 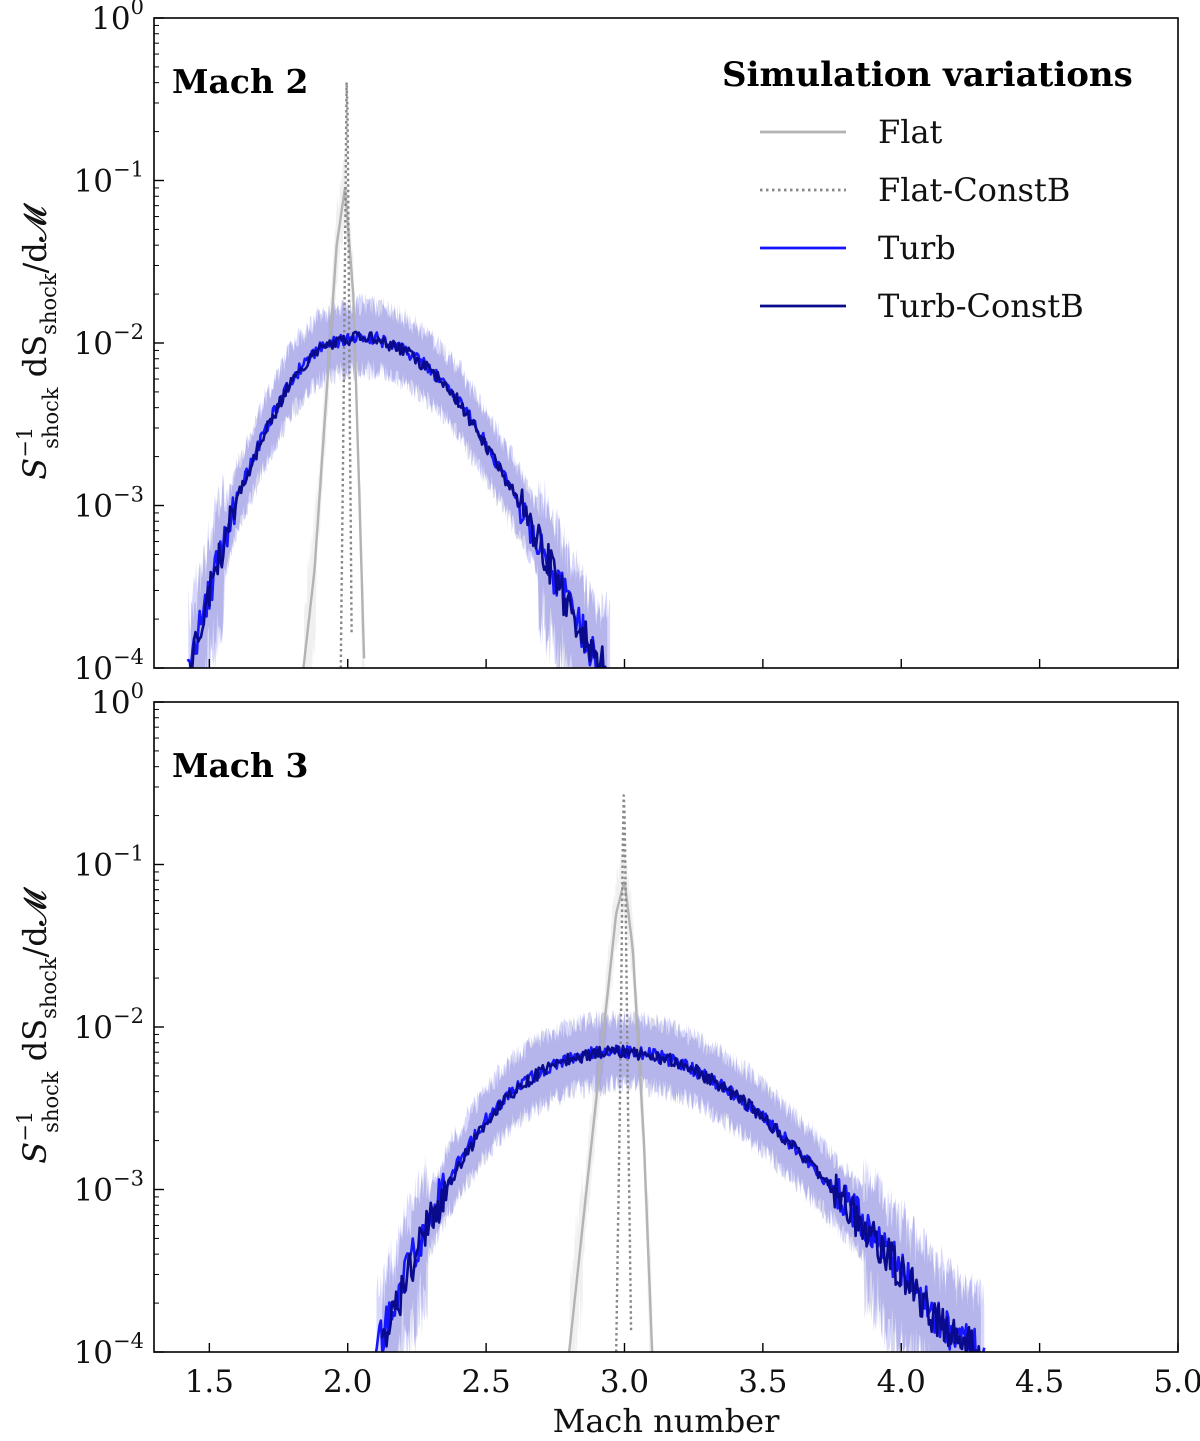 What do you see at coordinates (917, 248) in the screenshot?
I see `legend-label-turb: Turb` at bounding box center [917, 248].